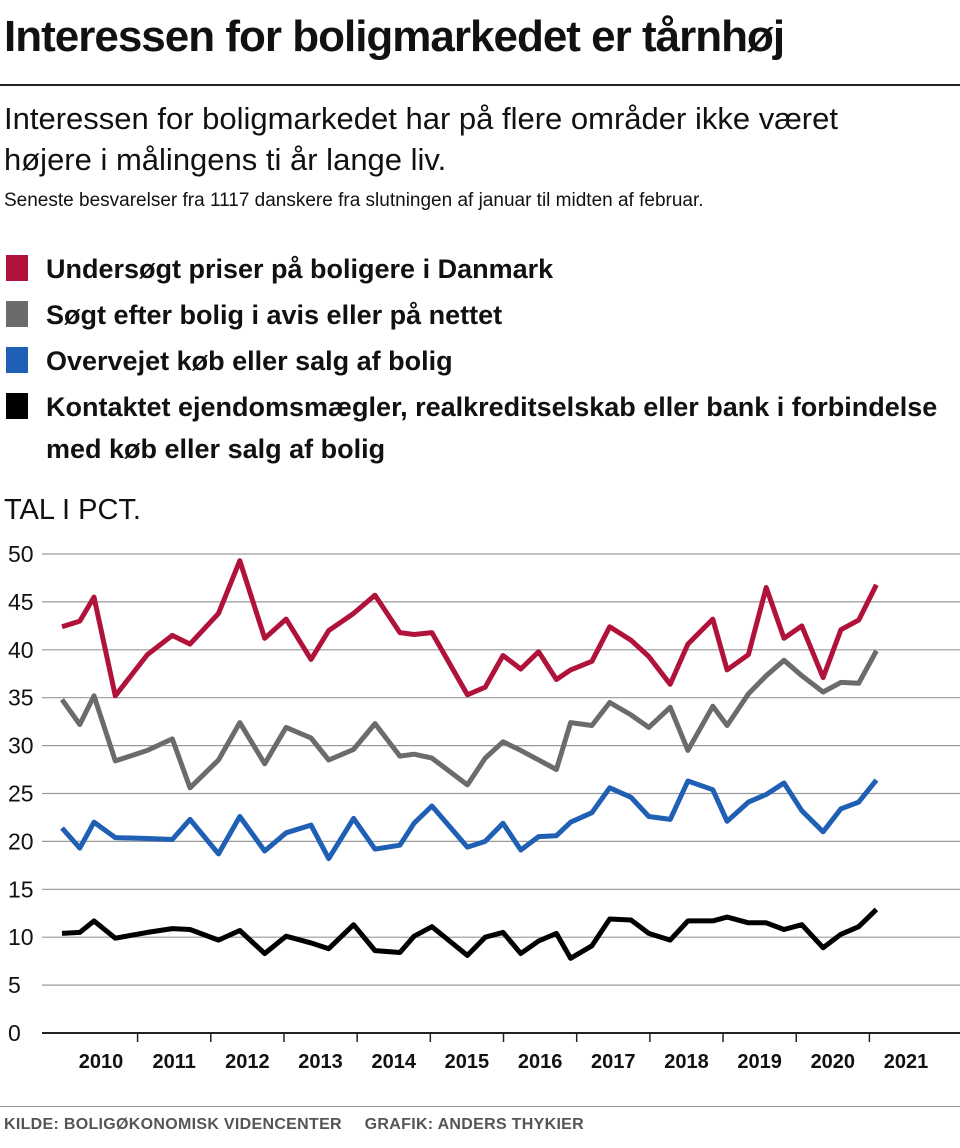  Describe the element at coordinates (21, 650) in the screenshot. I see `y-tick-40: 40` at that location.